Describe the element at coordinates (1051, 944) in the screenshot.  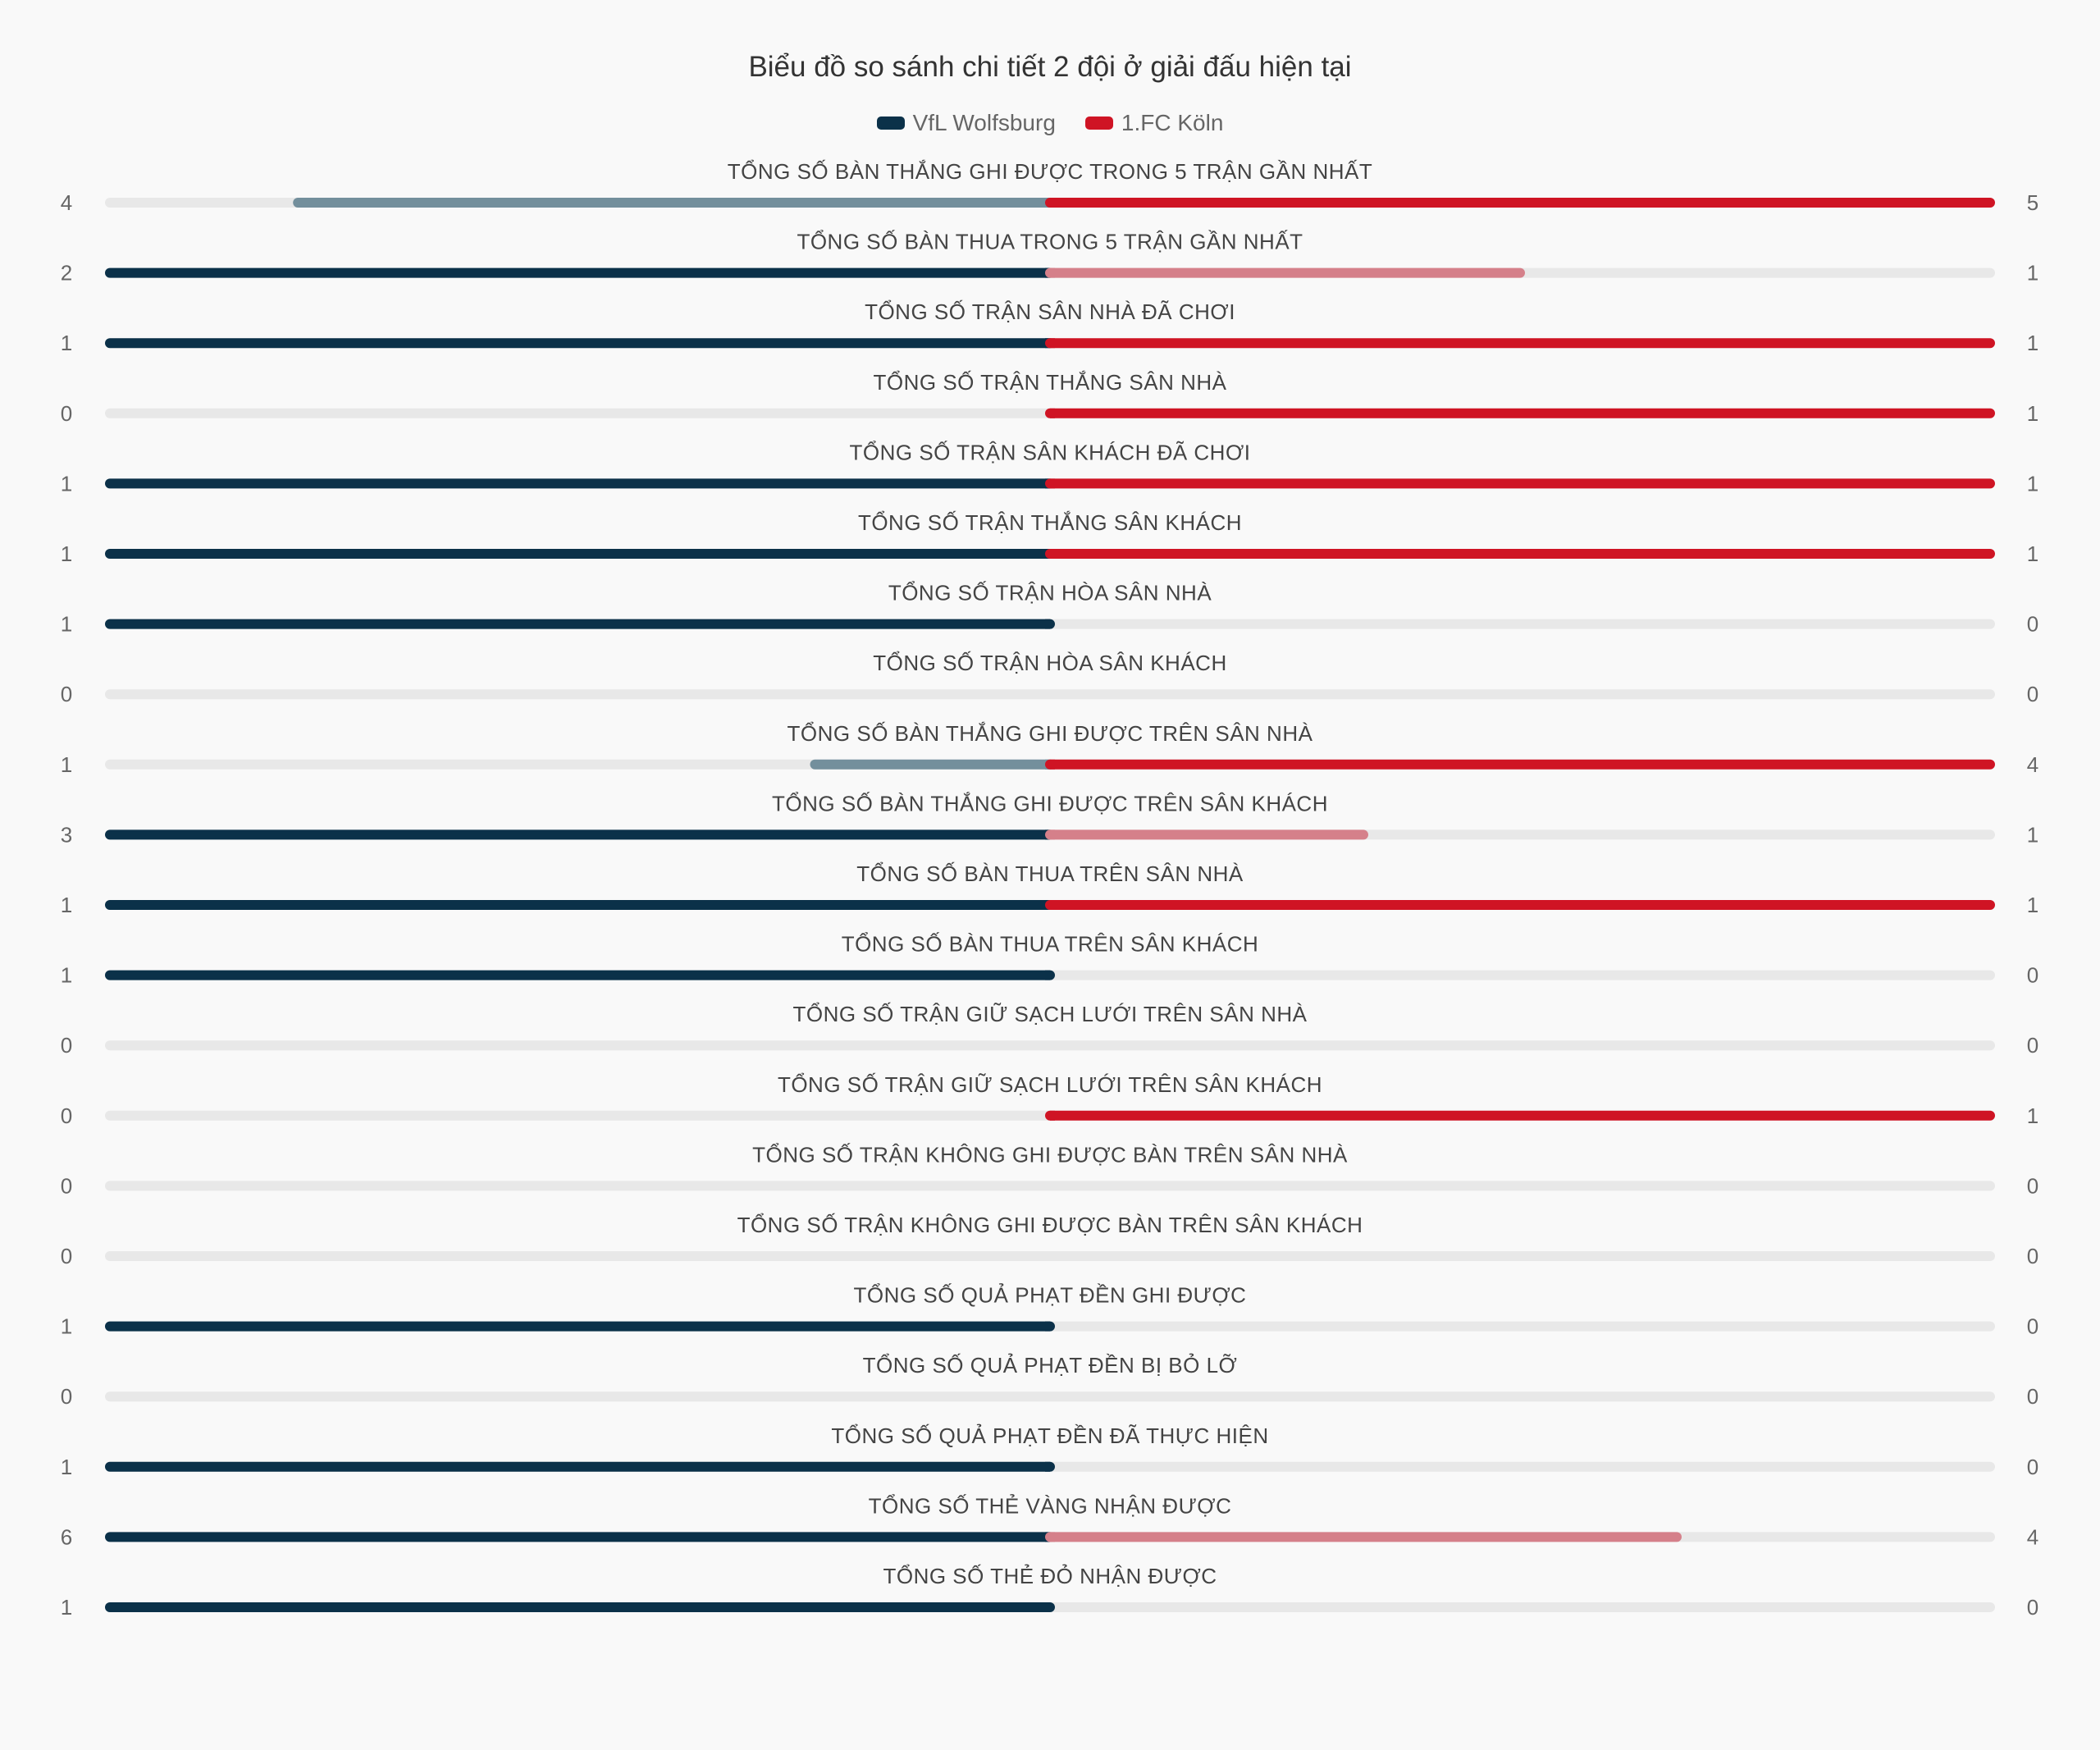
I see `category-label: TỔNG SỐ BÀN THUA TRÊN SÂN KHÁCH` at that location.